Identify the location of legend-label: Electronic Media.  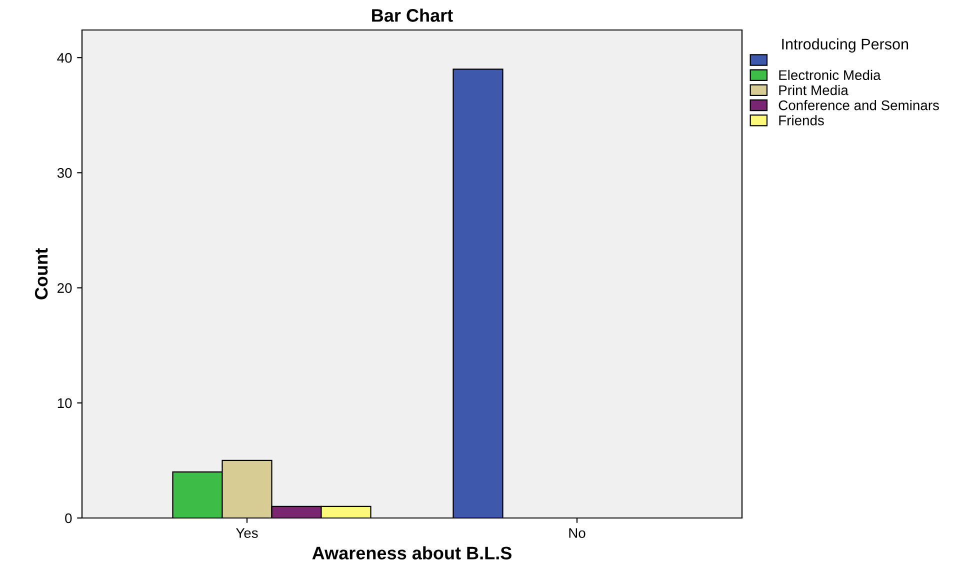
(830, 75).